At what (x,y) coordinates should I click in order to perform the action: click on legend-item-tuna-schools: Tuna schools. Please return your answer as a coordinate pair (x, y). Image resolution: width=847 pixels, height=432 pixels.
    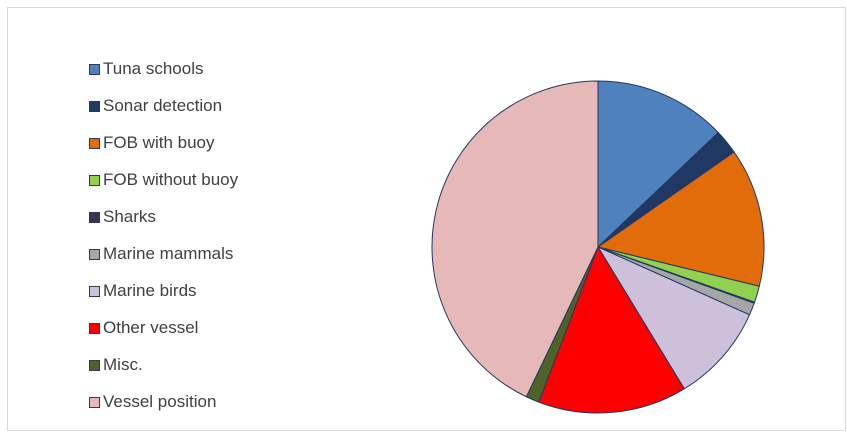
    Looking at the image, I should click on (163, 69).